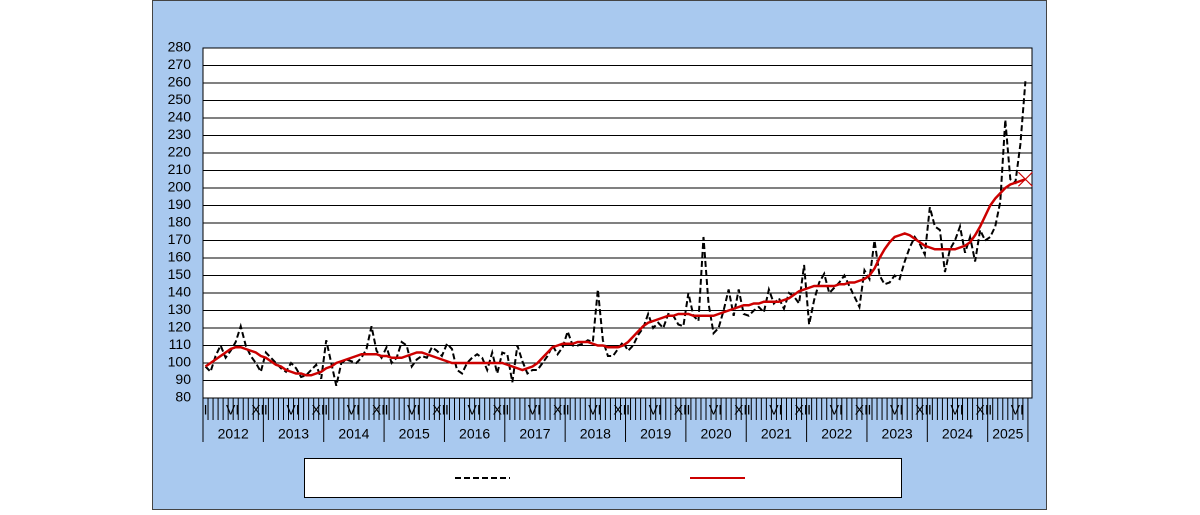  I want to click on y-tick-label: 220, so click(180, 152).